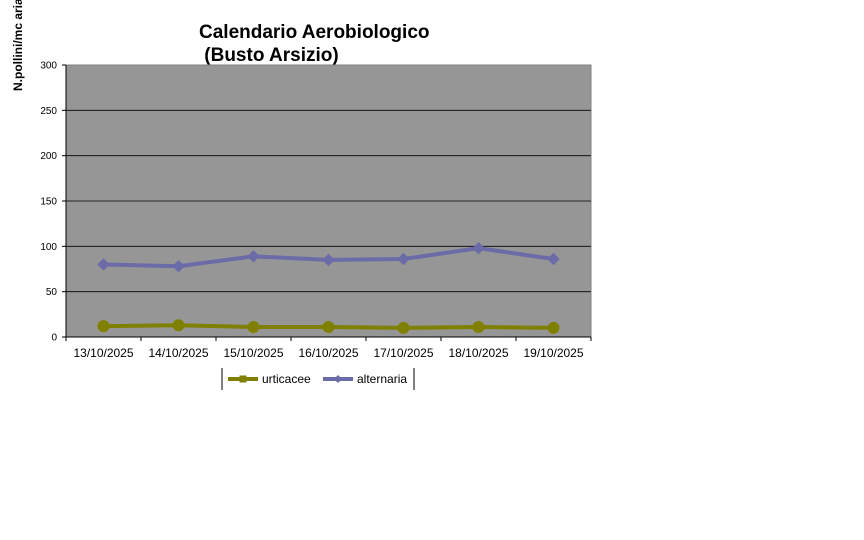  I want to click on series-urticacee, so click(328, 326).